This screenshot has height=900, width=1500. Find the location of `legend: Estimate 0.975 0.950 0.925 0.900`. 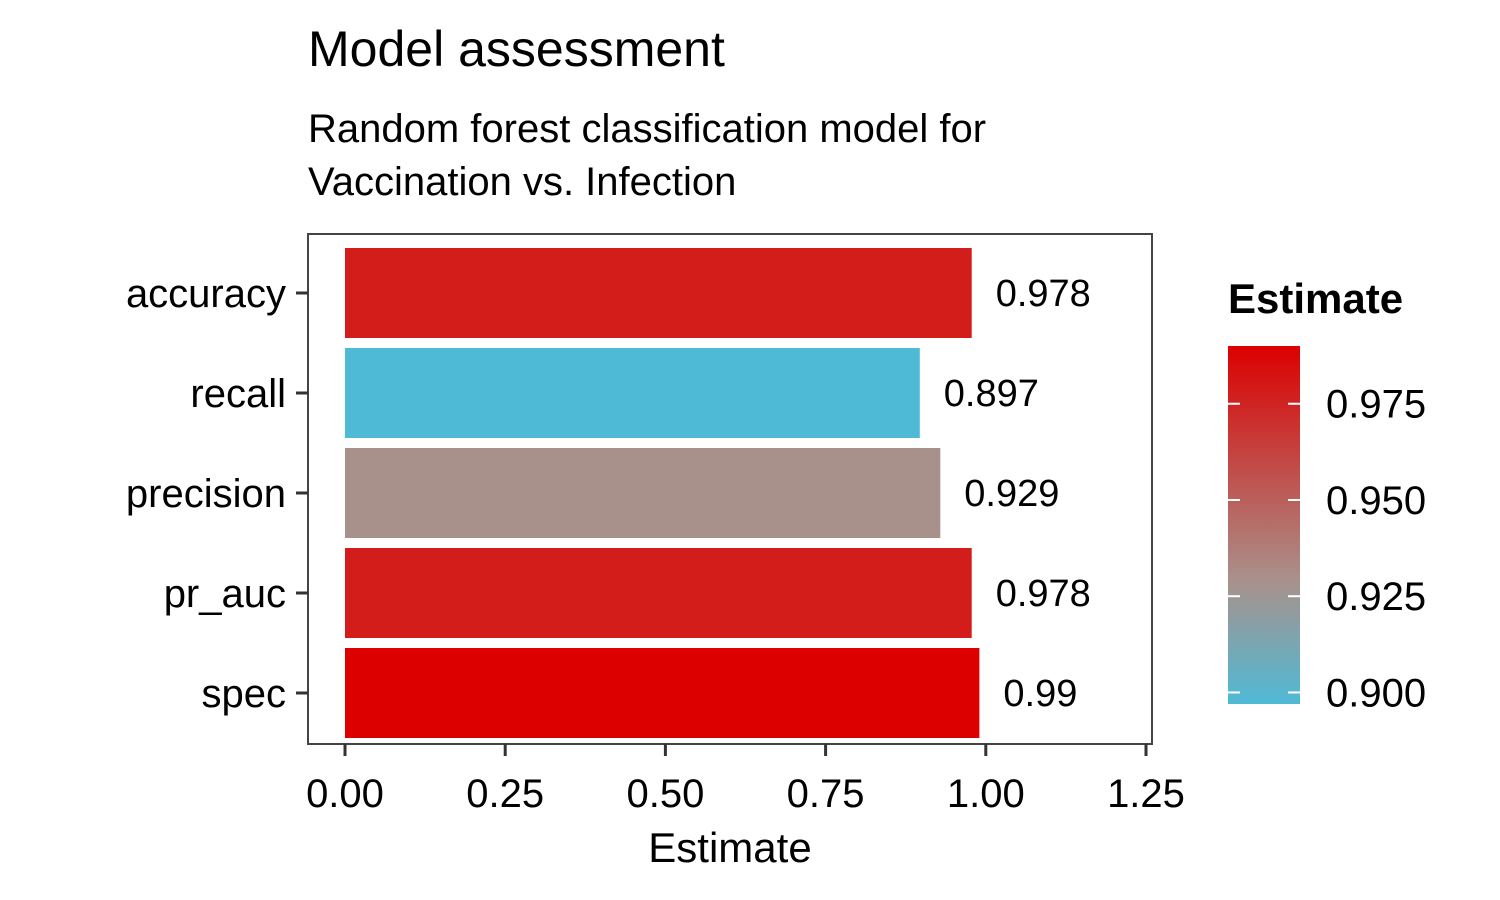

legend: Estimate 0.975 0.950 0.925 0.900 is located at coordinates (1327, 495).